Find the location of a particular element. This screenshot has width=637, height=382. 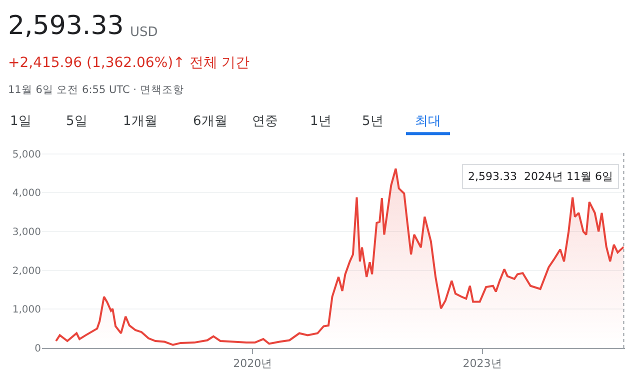

text: 6개월 is located at coordinates (210, 121).